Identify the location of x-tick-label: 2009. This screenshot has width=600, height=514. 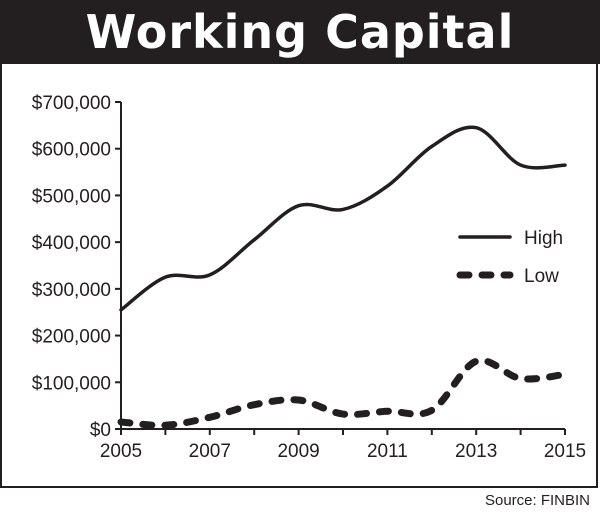
(298, 451).